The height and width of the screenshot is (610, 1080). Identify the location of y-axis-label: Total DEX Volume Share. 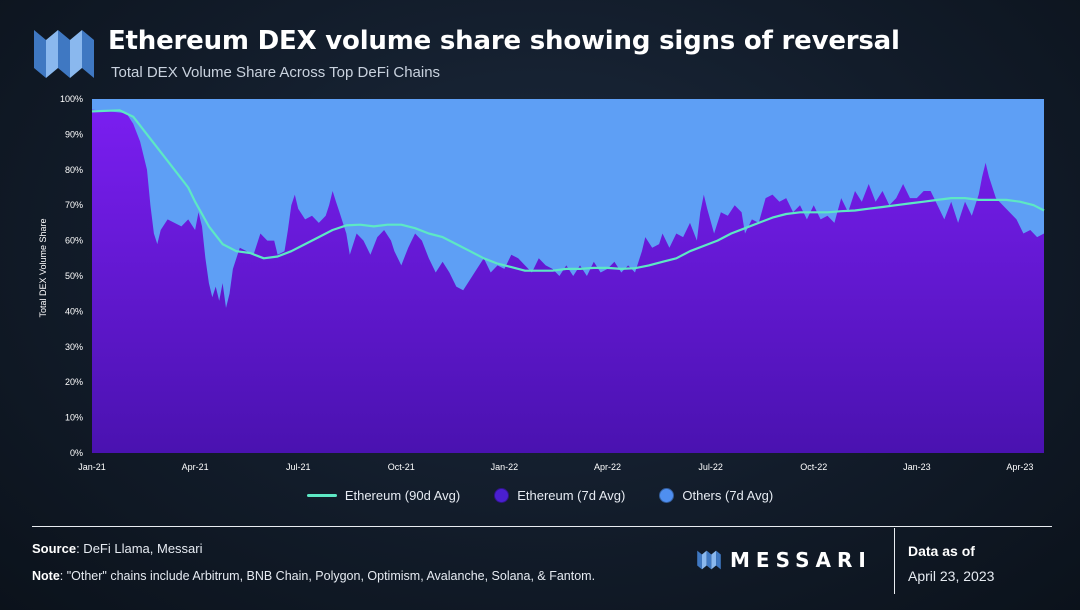
(43, 267).